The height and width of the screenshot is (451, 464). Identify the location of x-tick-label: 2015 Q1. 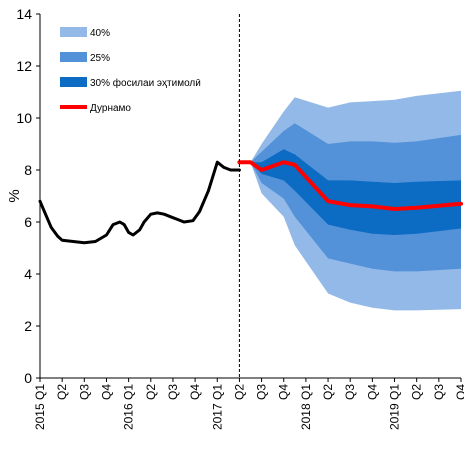
(40, 407).